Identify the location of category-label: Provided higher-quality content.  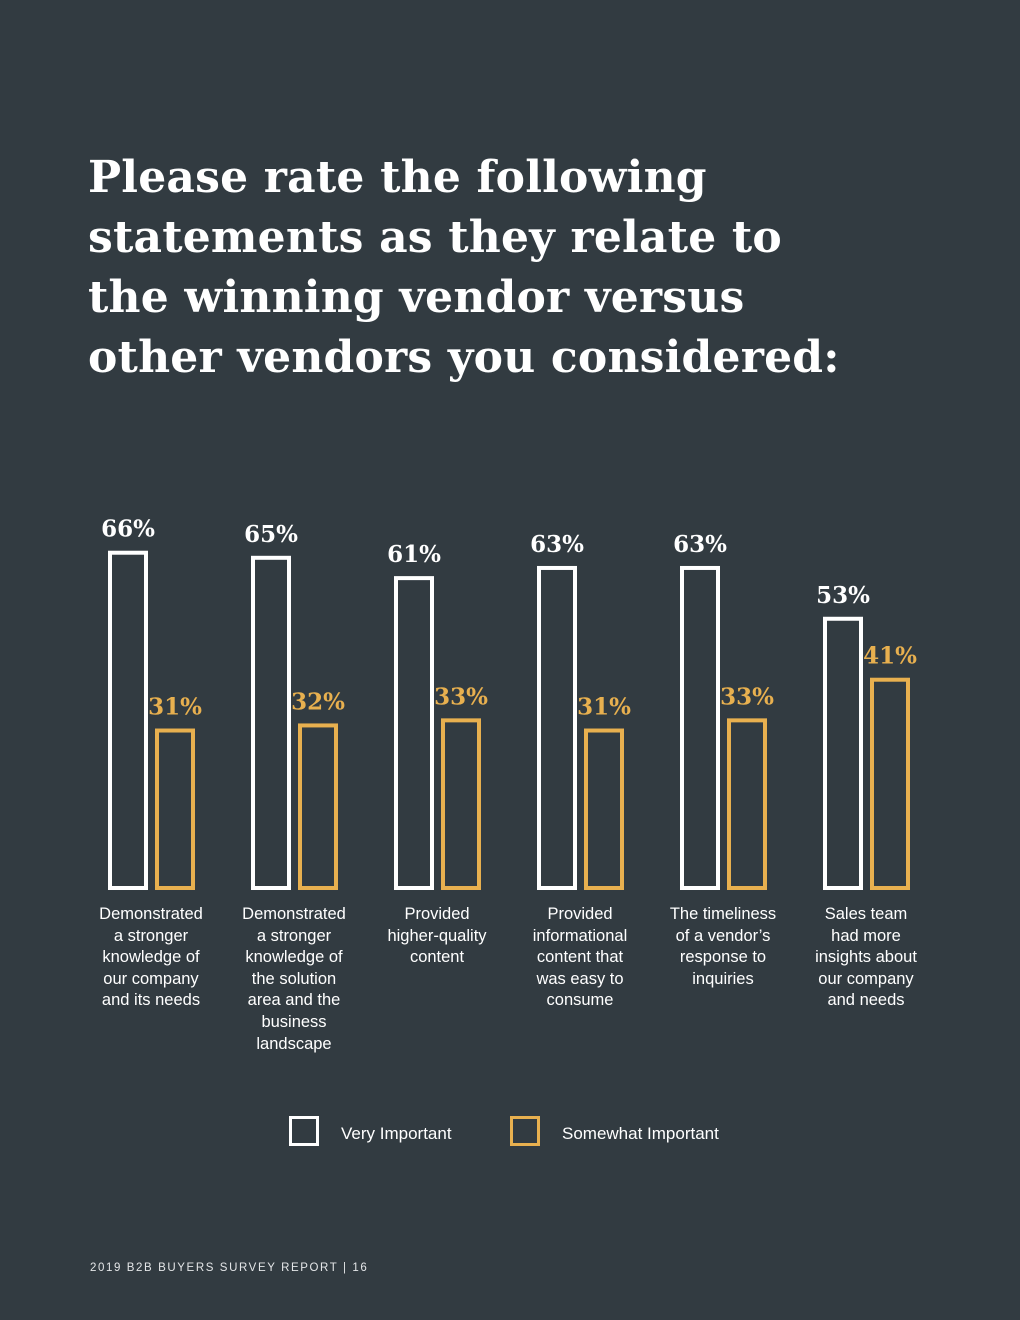
(437, 936).